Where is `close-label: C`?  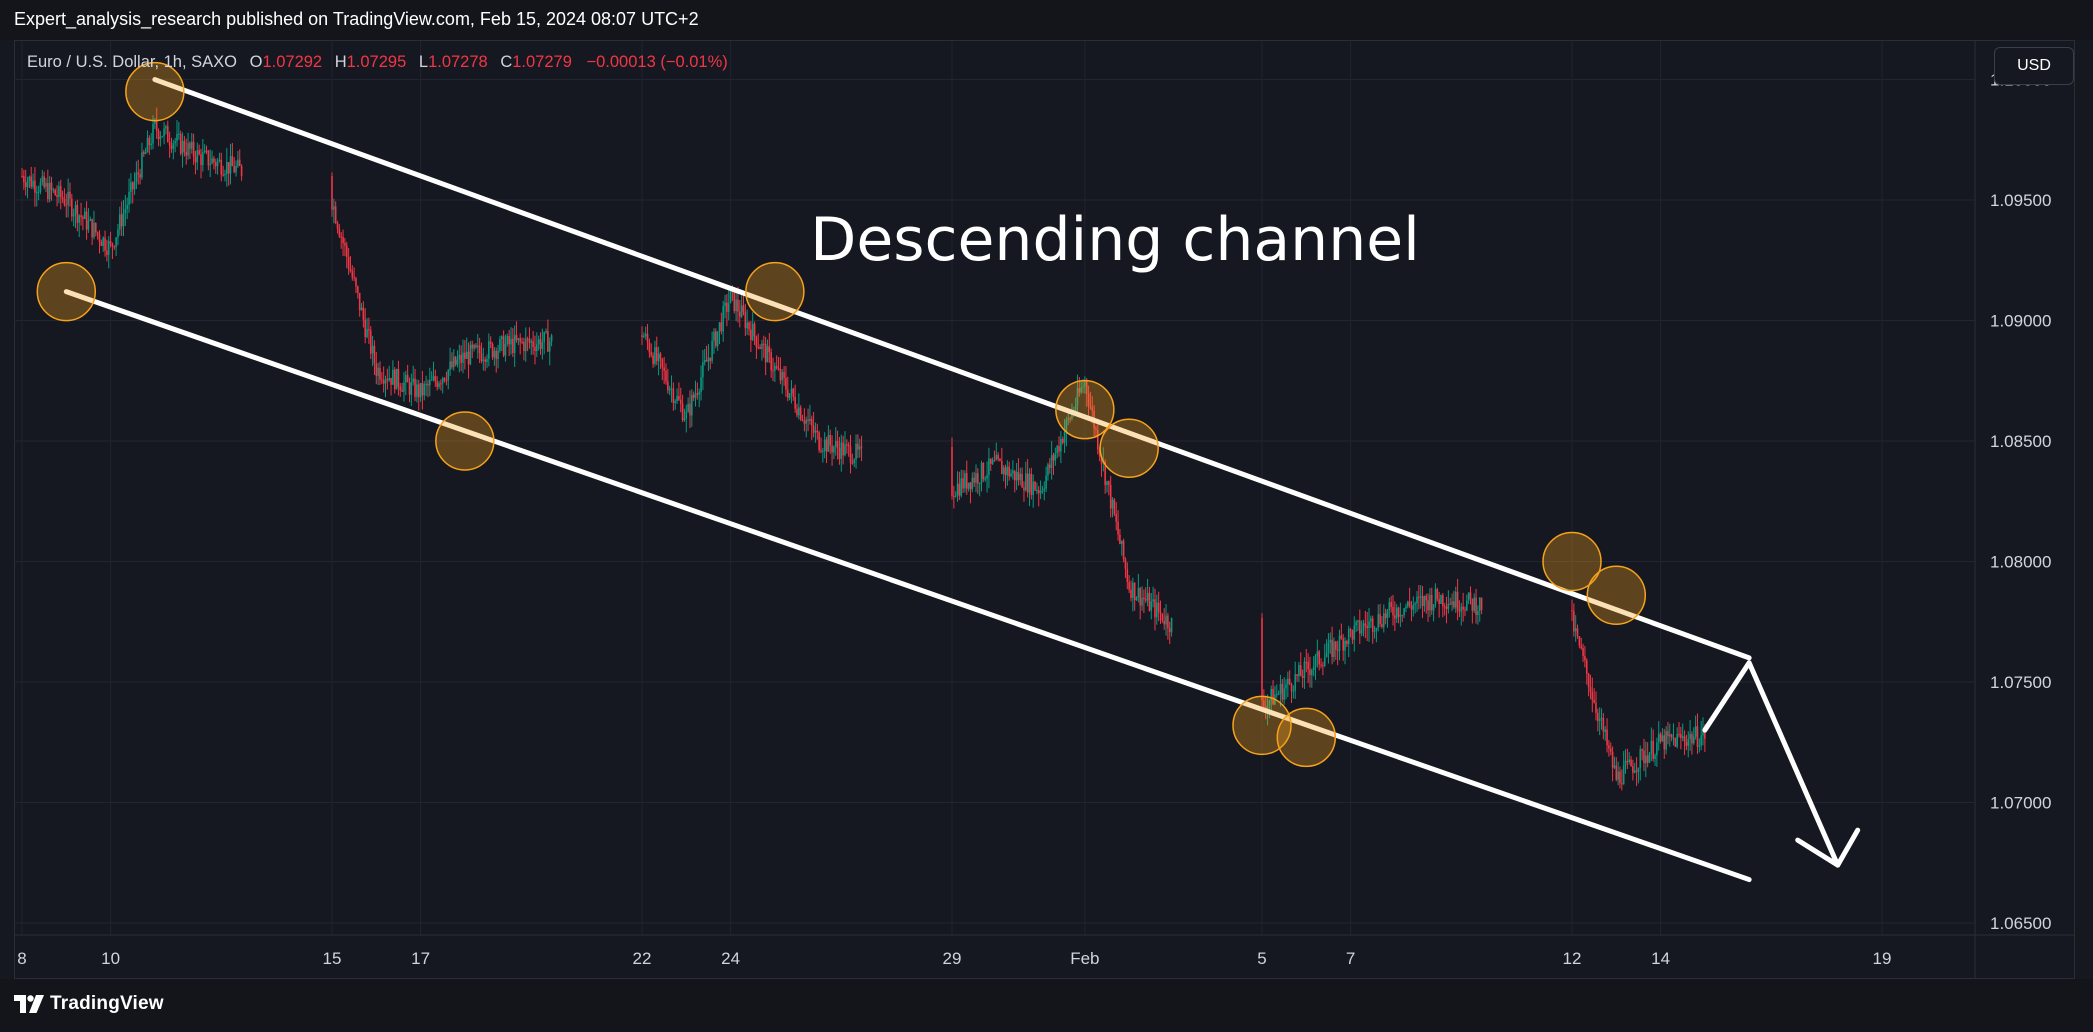
close-label: C is located at coordinates (506, 62).